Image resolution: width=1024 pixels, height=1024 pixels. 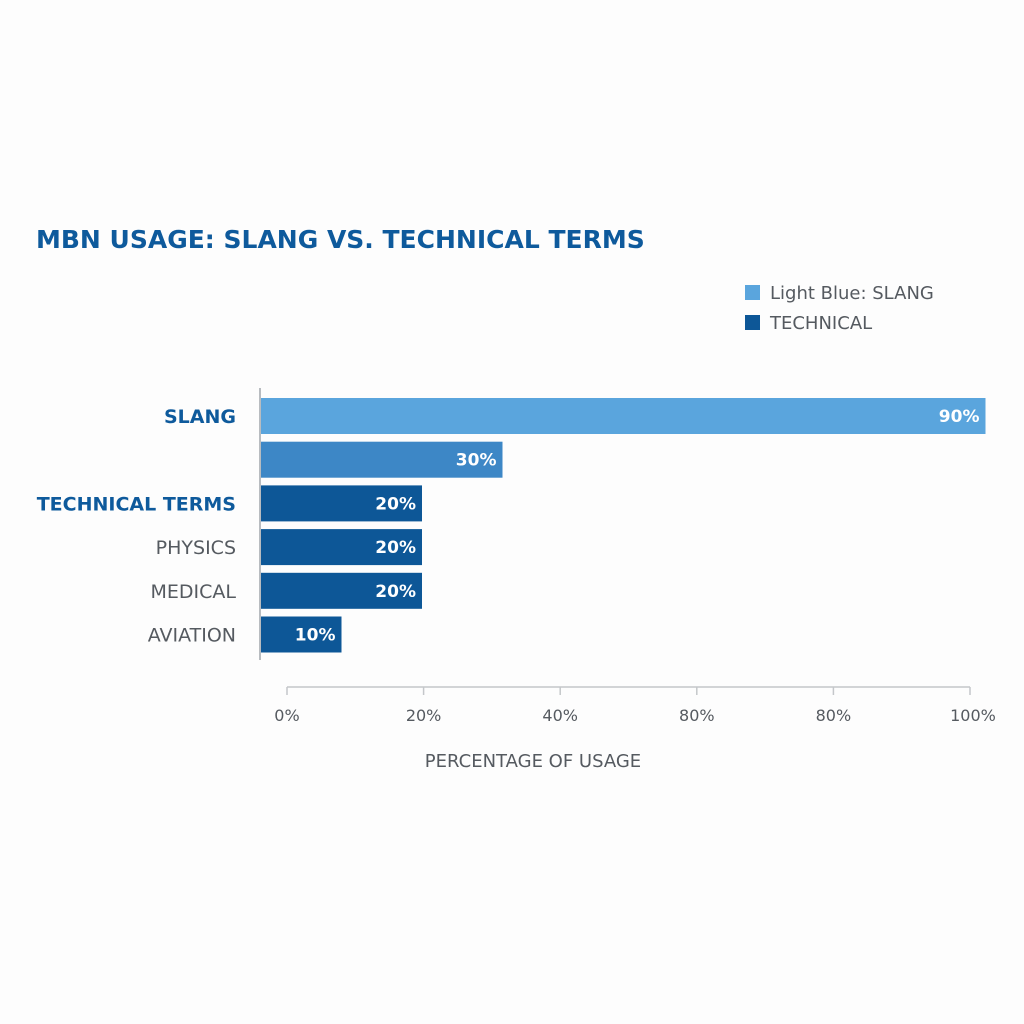 What do you see at coordinates (200, 417) in the screenshot?
I see `category-label-0: SLANG` at bounding box center [200, 417].